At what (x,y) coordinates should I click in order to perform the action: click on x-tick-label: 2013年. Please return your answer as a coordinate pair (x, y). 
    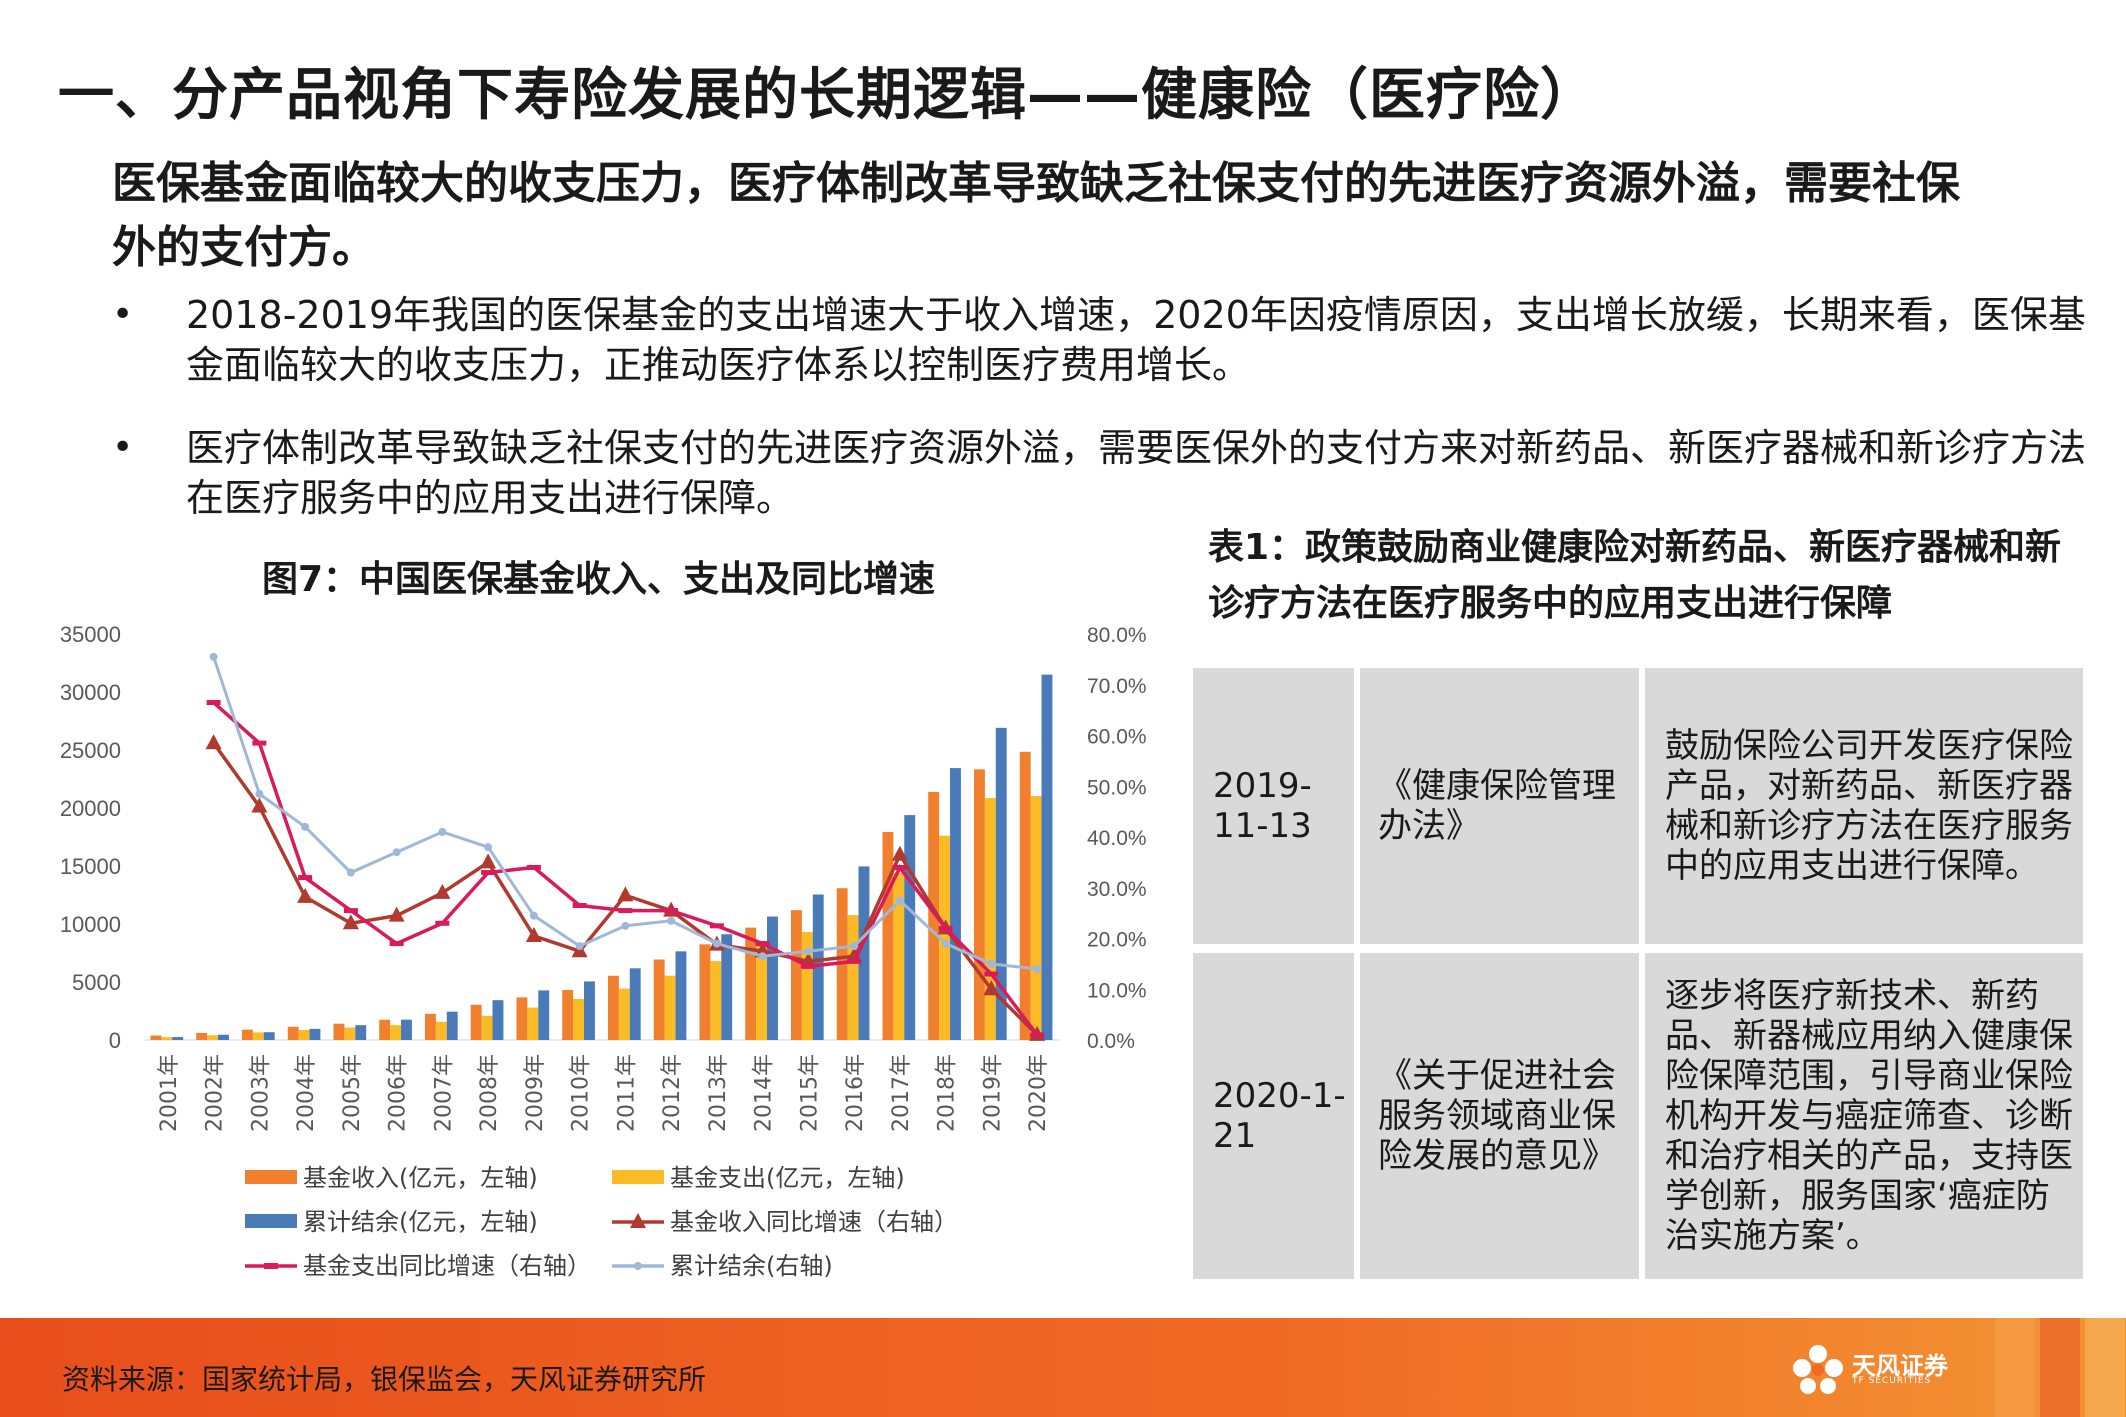
    Looking at the image, I should click on (718, 1093).